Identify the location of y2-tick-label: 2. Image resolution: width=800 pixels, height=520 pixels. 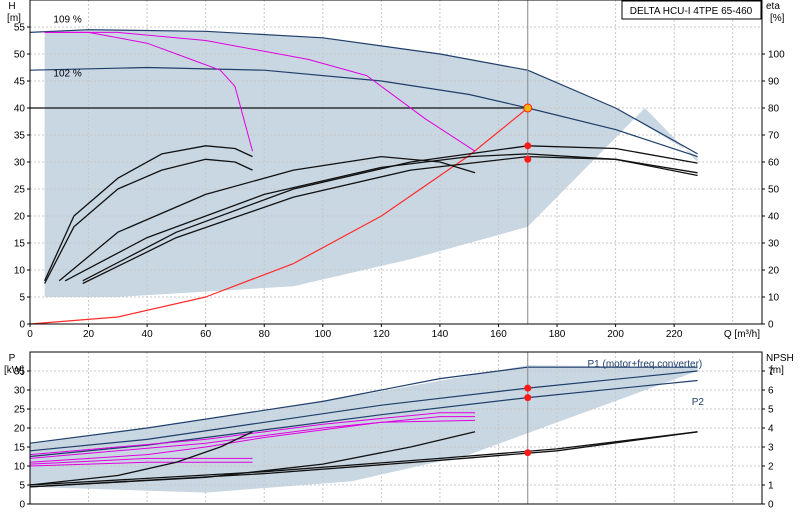
(771, 467).